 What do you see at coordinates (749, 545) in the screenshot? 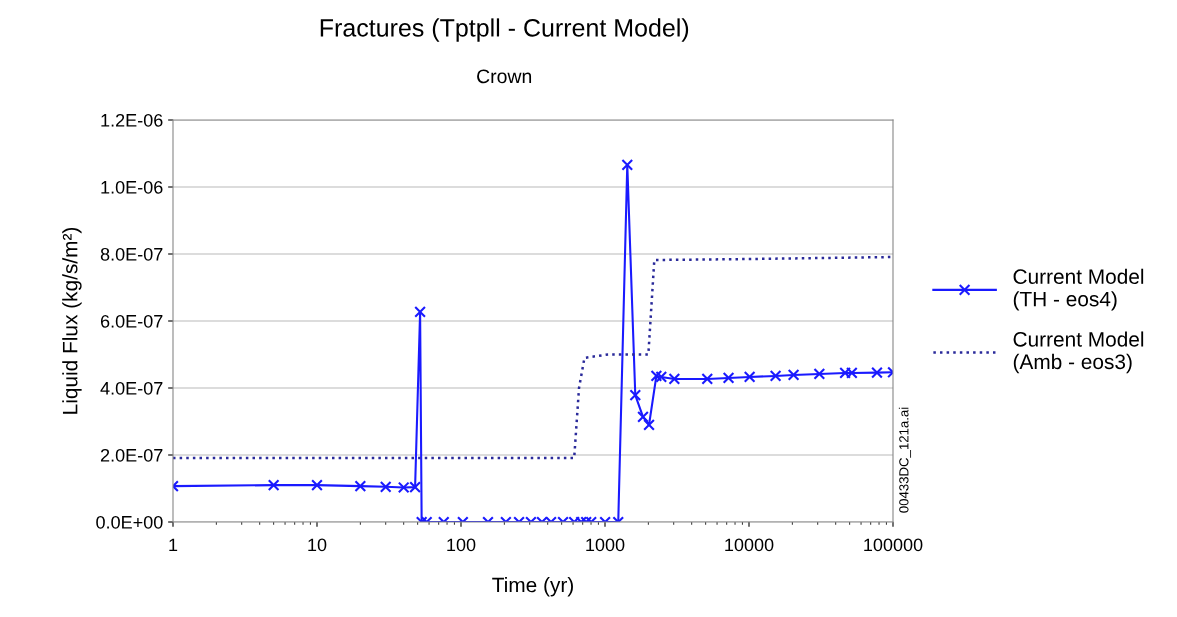
I see `x-tick-label: 10000` at bounding box center [749, 545].